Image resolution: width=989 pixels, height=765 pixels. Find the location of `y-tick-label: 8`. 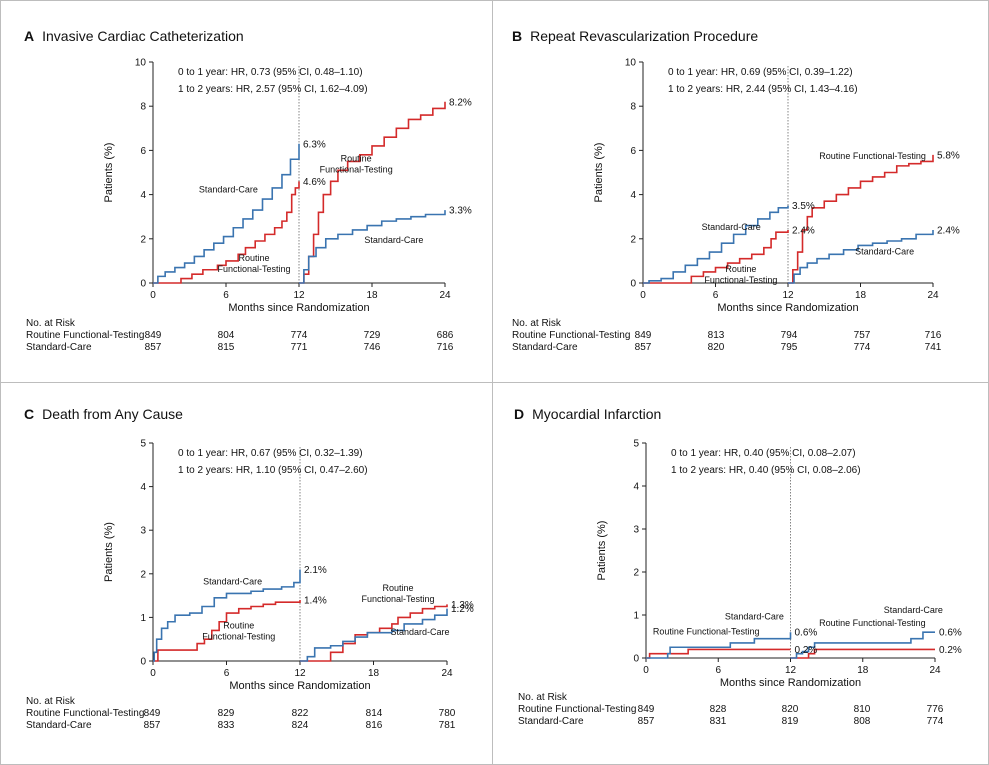

y-tick-label: 8 is located at coordinates (143, 107).